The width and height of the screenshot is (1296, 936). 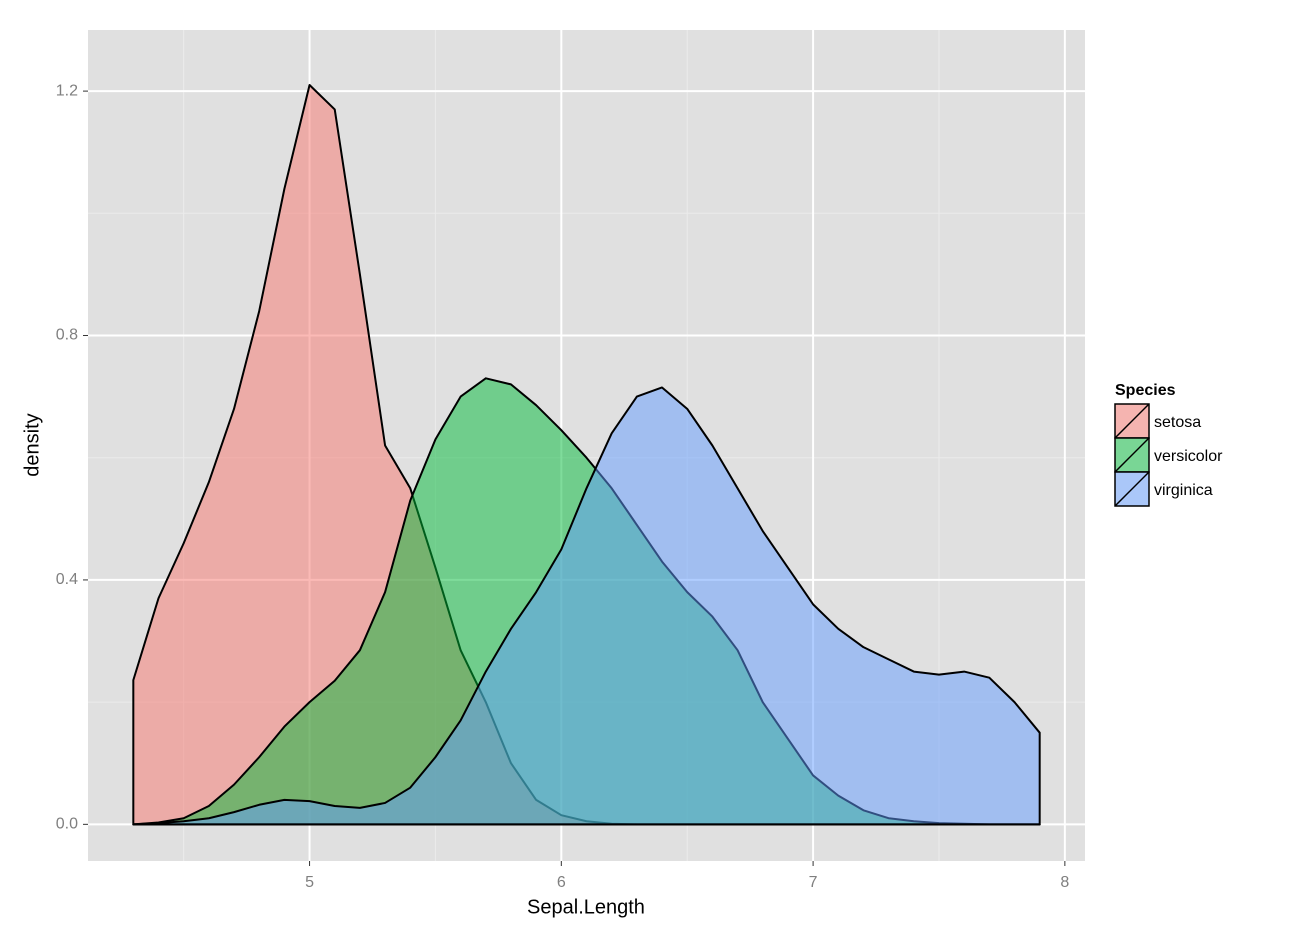 I want to click on legend: setosa versicolor virginica, so click(x=1168, y=455).